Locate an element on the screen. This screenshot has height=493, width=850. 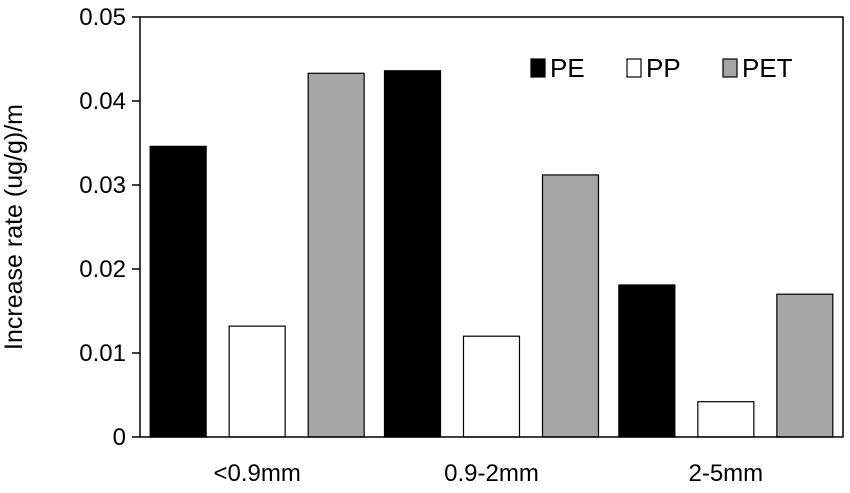
bar-pe-2-5mm is located at coordinates (647, 361).